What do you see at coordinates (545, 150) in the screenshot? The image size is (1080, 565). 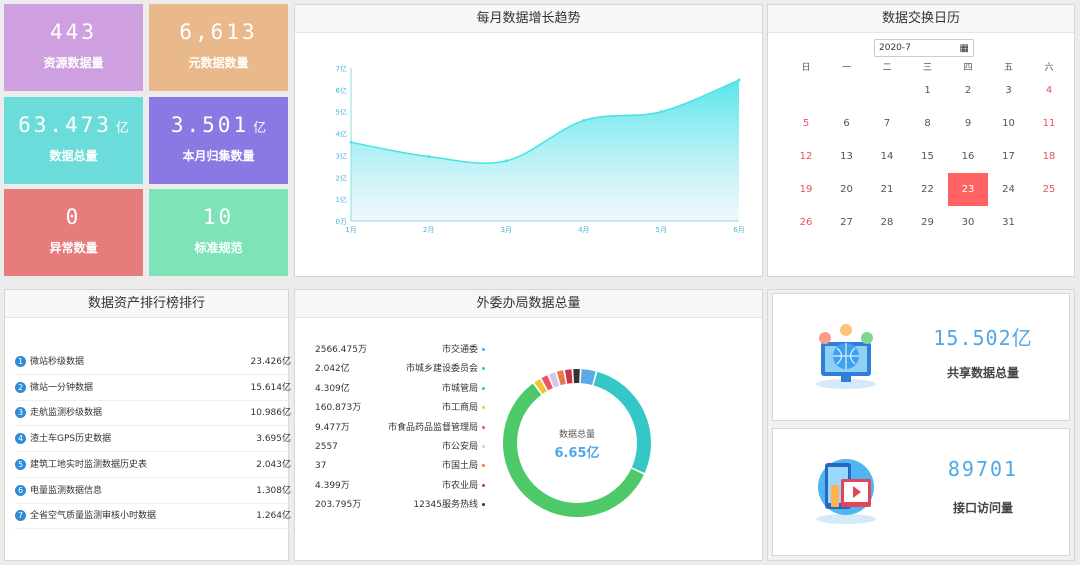 I see `trend-area` at bounding box center [545, 150].